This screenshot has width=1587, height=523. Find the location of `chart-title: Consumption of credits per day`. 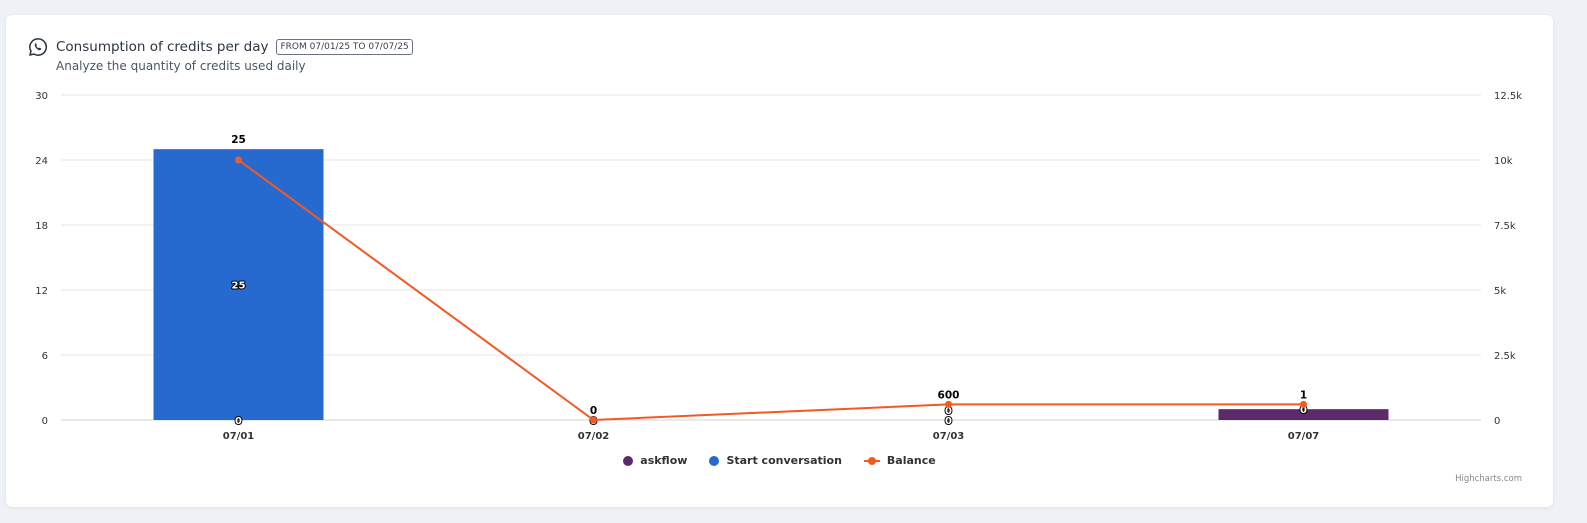

chart-title: Consumption of credits per day is located at coordinates (162, 47).